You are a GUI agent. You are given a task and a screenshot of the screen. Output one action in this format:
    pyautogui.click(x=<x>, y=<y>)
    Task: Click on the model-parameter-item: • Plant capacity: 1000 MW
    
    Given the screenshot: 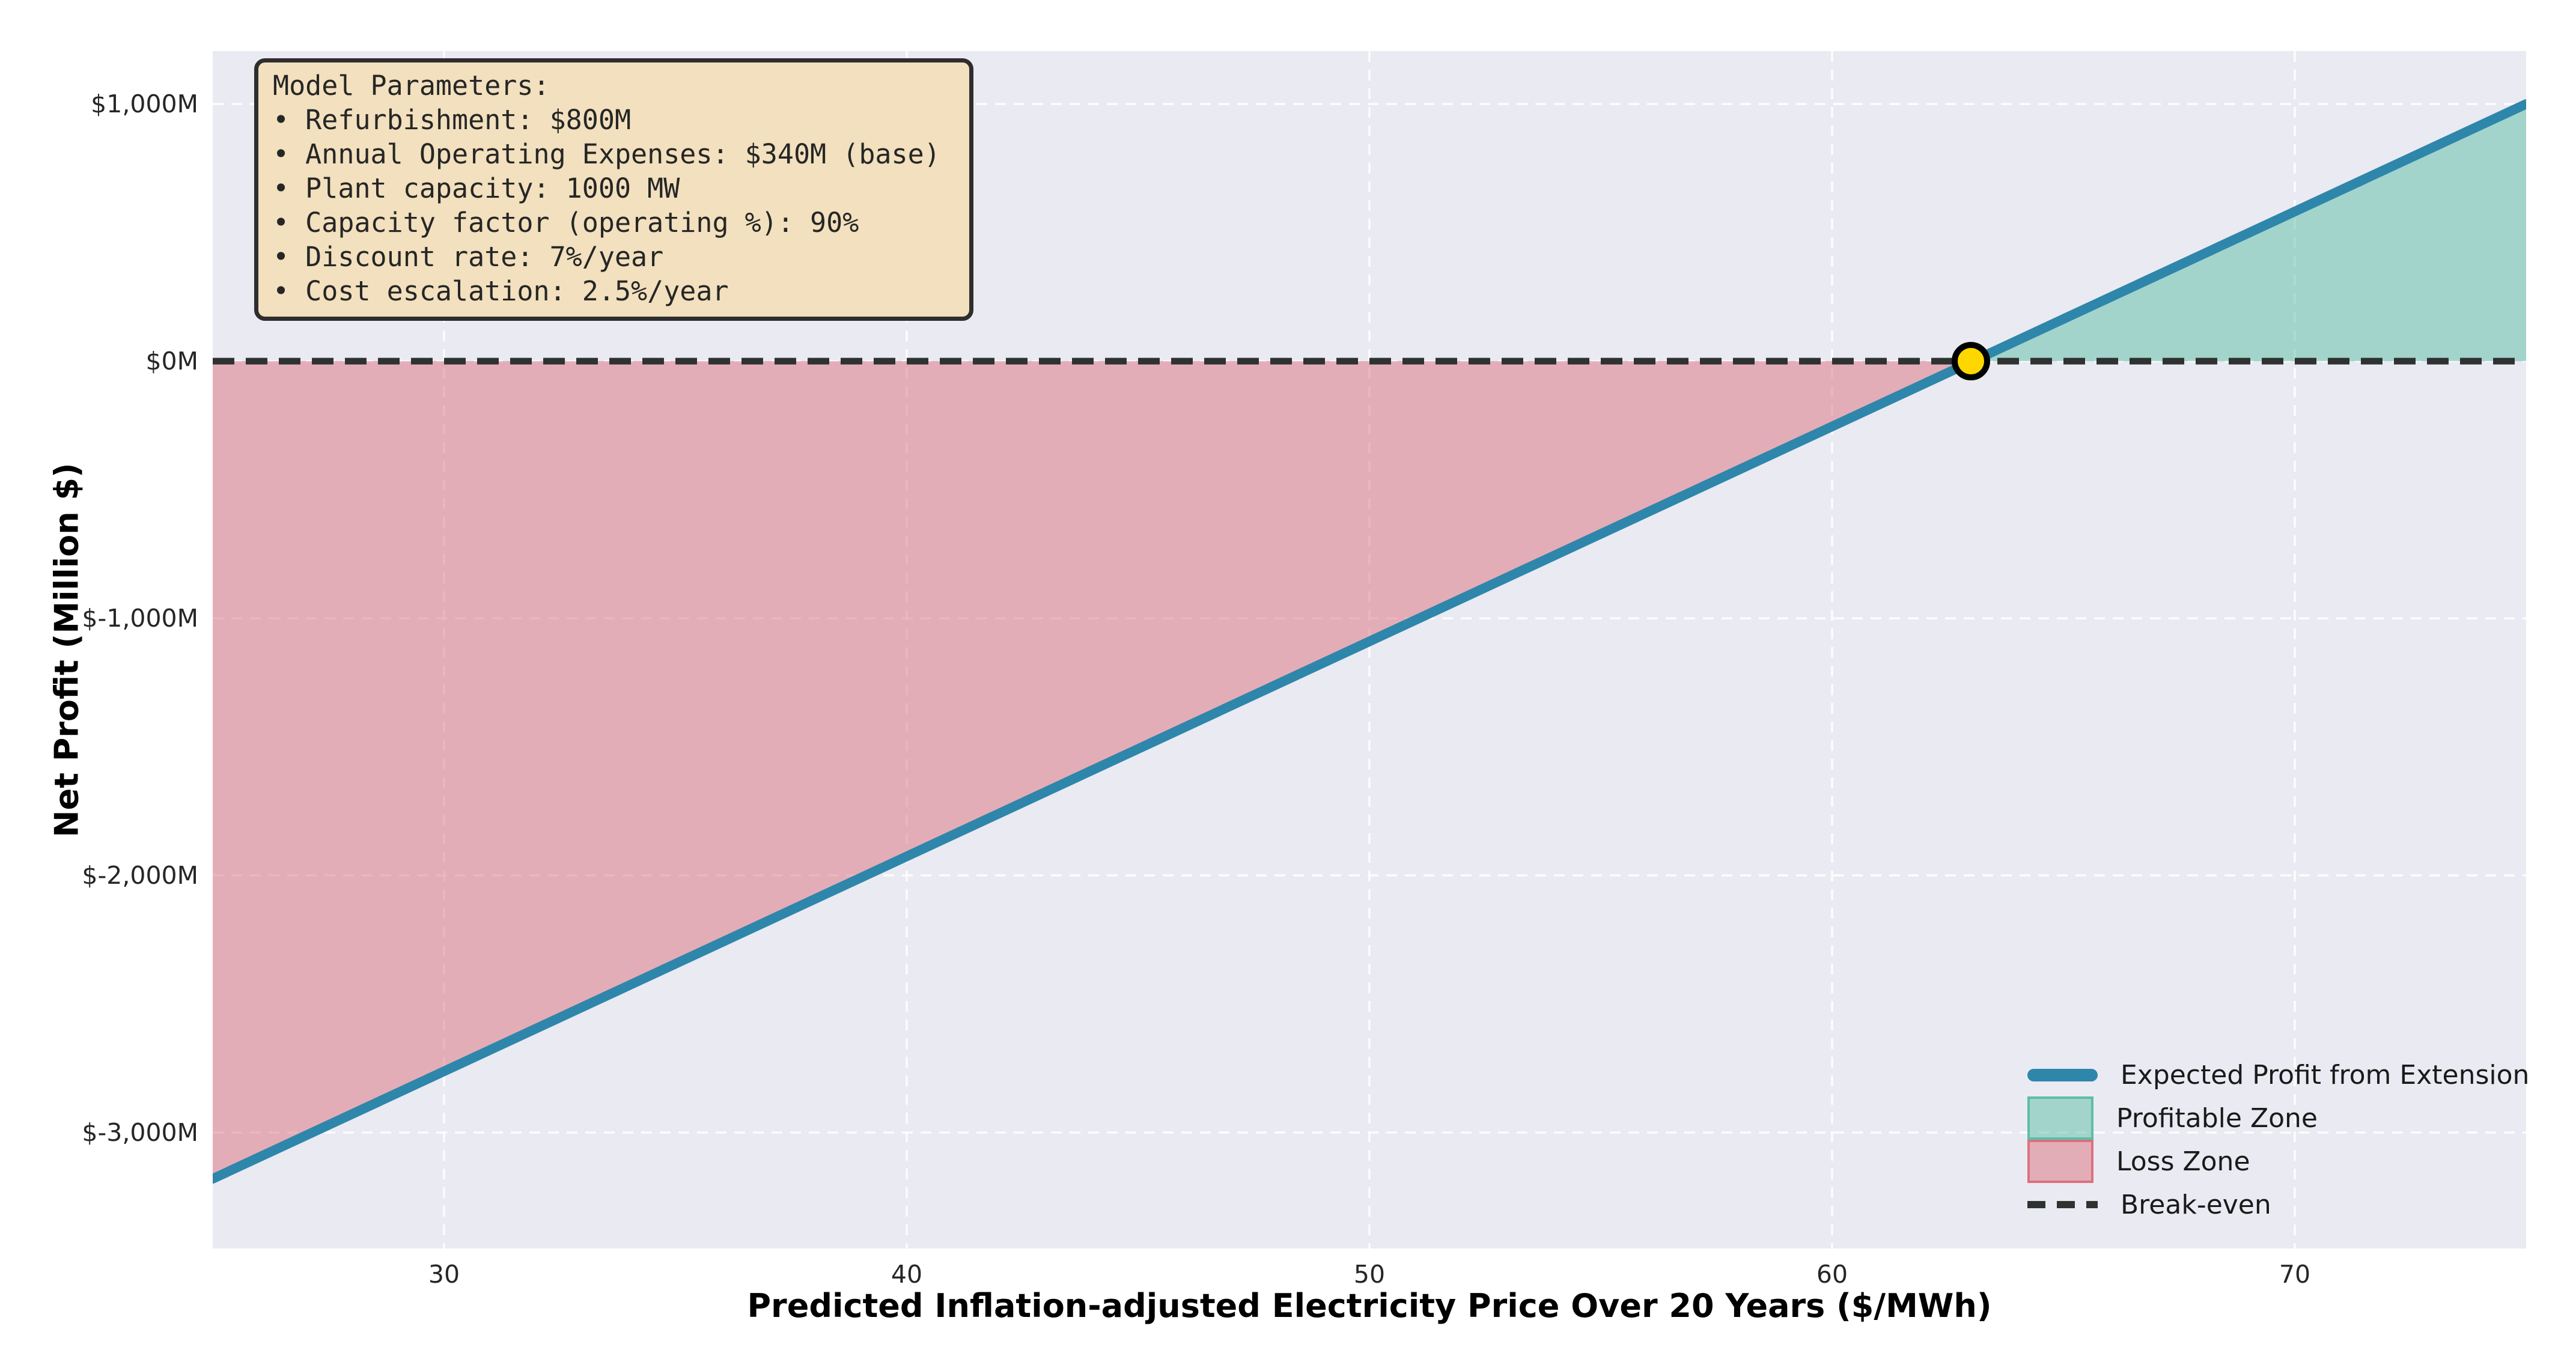 What is the action you would take?
    pyautogui.click(x=476, y=188)
    